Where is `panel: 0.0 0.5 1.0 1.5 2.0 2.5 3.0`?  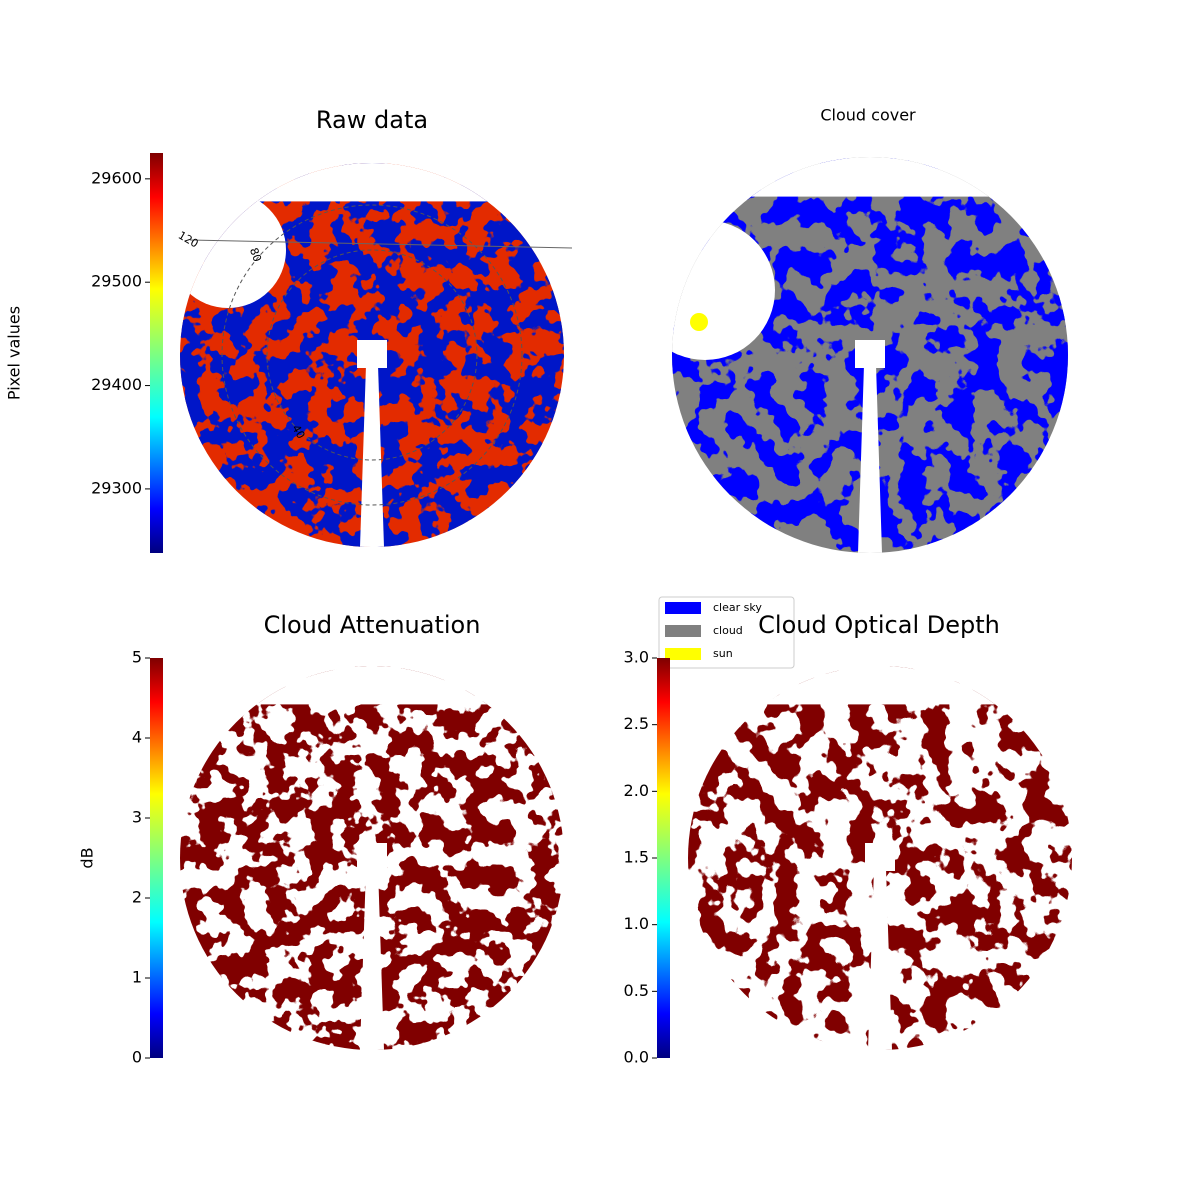 panel: 0.0 0.5 1.0 1.5 2.0 2.5 3.0 is located at coordinates (848, 857).